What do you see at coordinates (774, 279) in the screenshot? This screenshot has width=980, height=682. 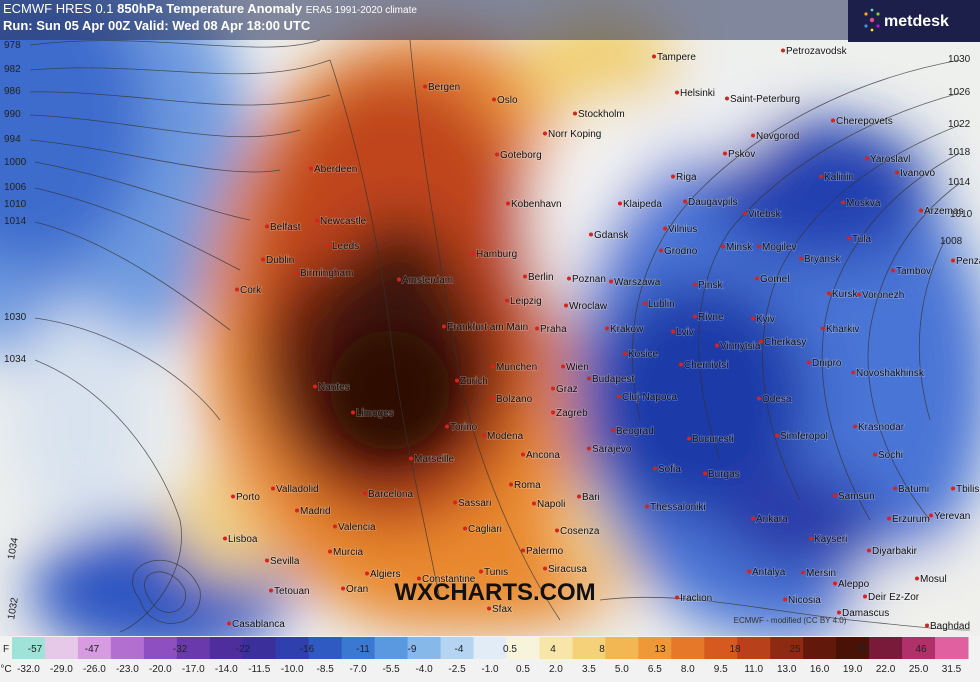 I see `city-label: Gomel` at bounding box center [774, 279].